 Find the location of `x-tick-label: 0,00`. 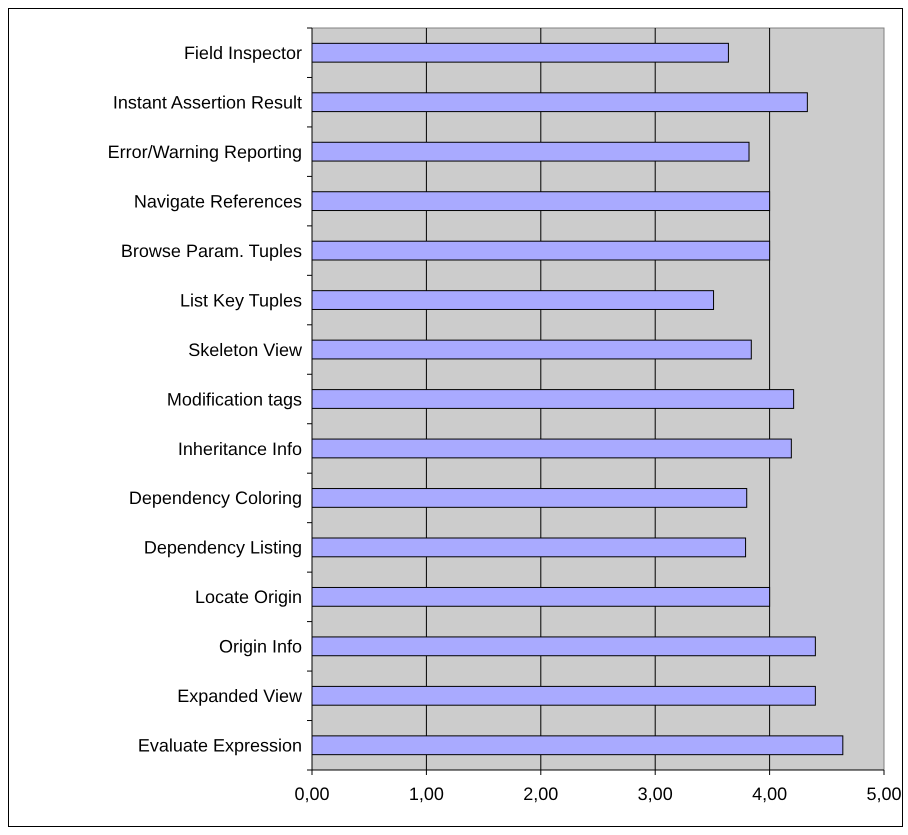

x-tick-label: 0,00 is located at coordinates (312, 794).